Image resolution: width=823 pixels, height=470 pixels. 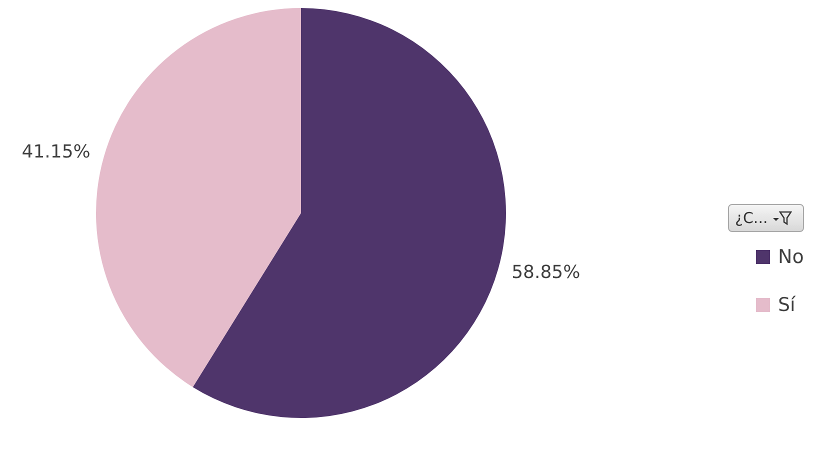 What do you see at coordinates (546, 272) in the screenshot?
I see `data-label: 58.85%` at bounding box center [546, 272].